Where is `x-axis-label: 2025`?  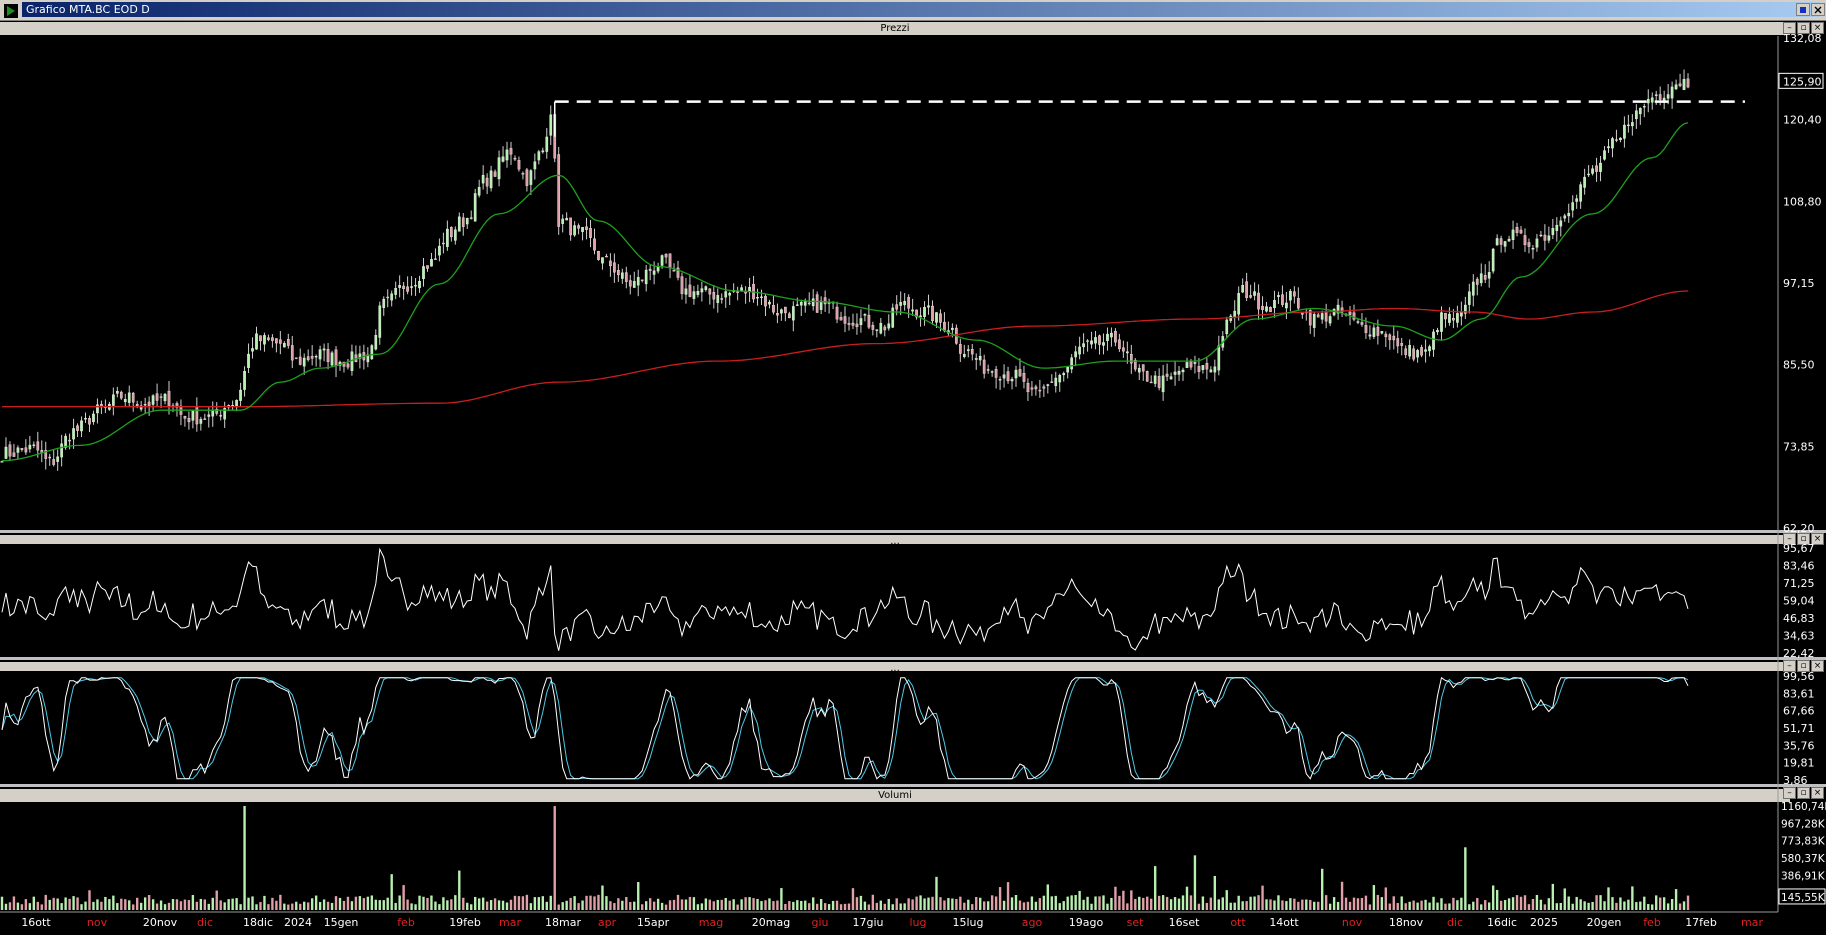 x-axis-label: 2025 is located at coordinates (1544, 922).